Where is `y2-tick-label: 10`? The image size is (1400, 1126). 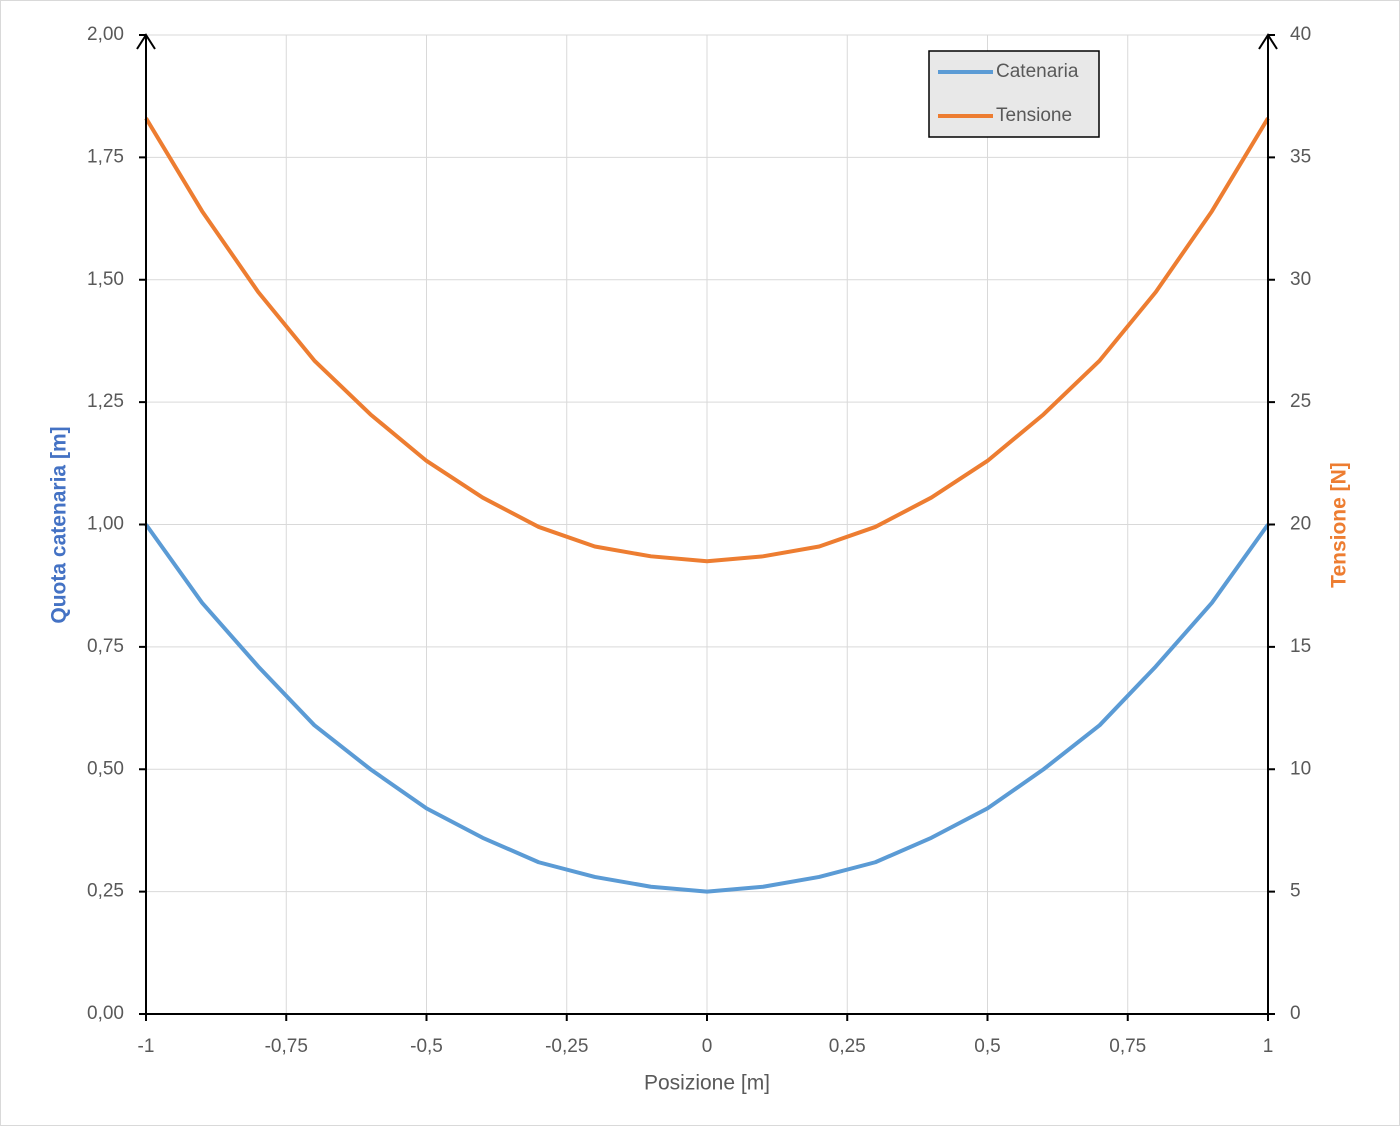
y2-tick-label: 10 is located at coordinates (1300, 768).